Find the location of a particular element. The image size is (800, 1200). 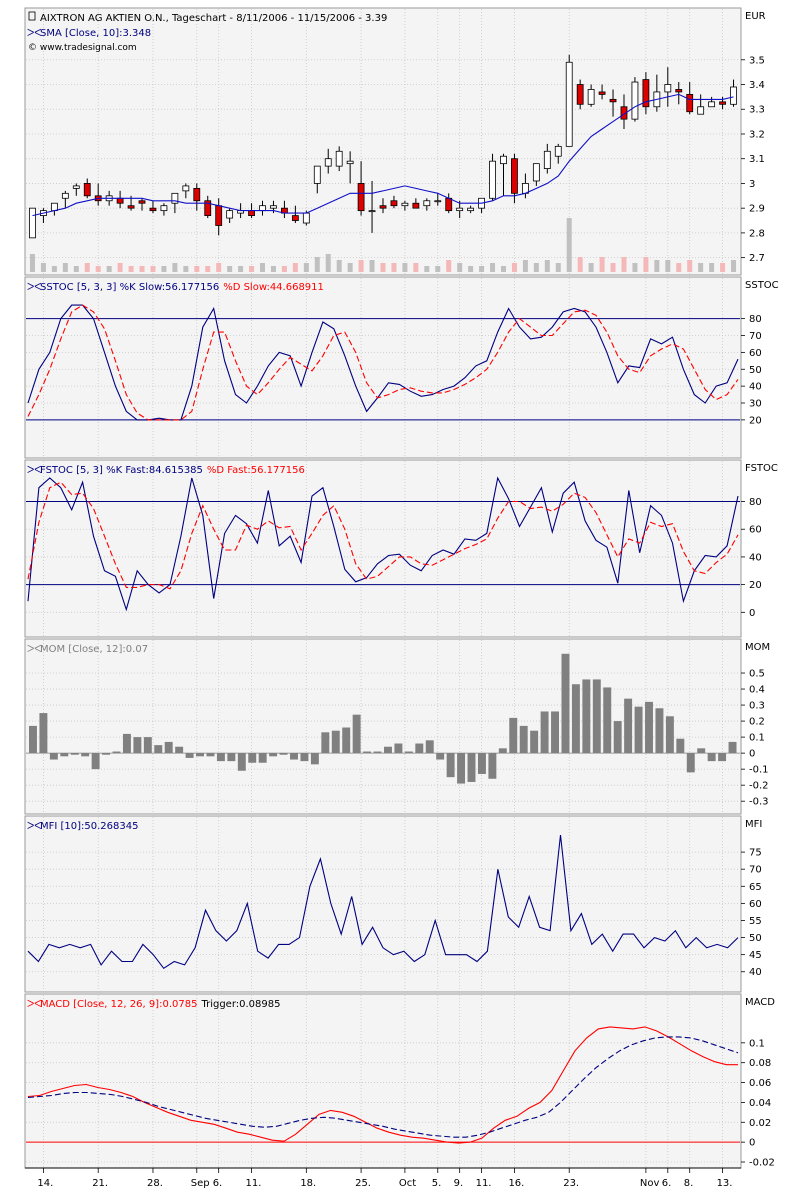

x-tick-label: 25. is located at coordinates (363, 1183).